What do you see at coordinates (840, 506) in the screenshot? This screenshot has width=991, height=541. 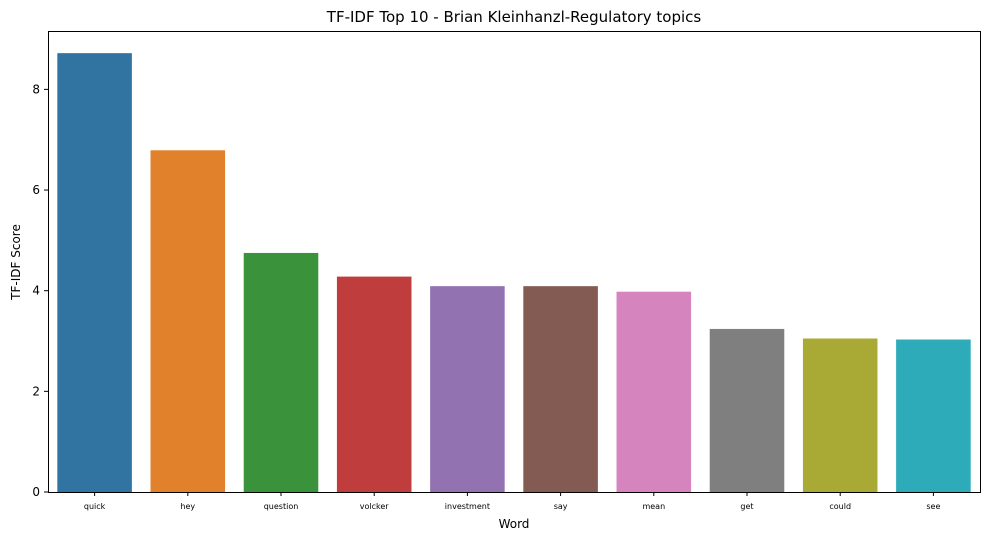 I see `x-tick-label: could` at bounding box center [840, 506].